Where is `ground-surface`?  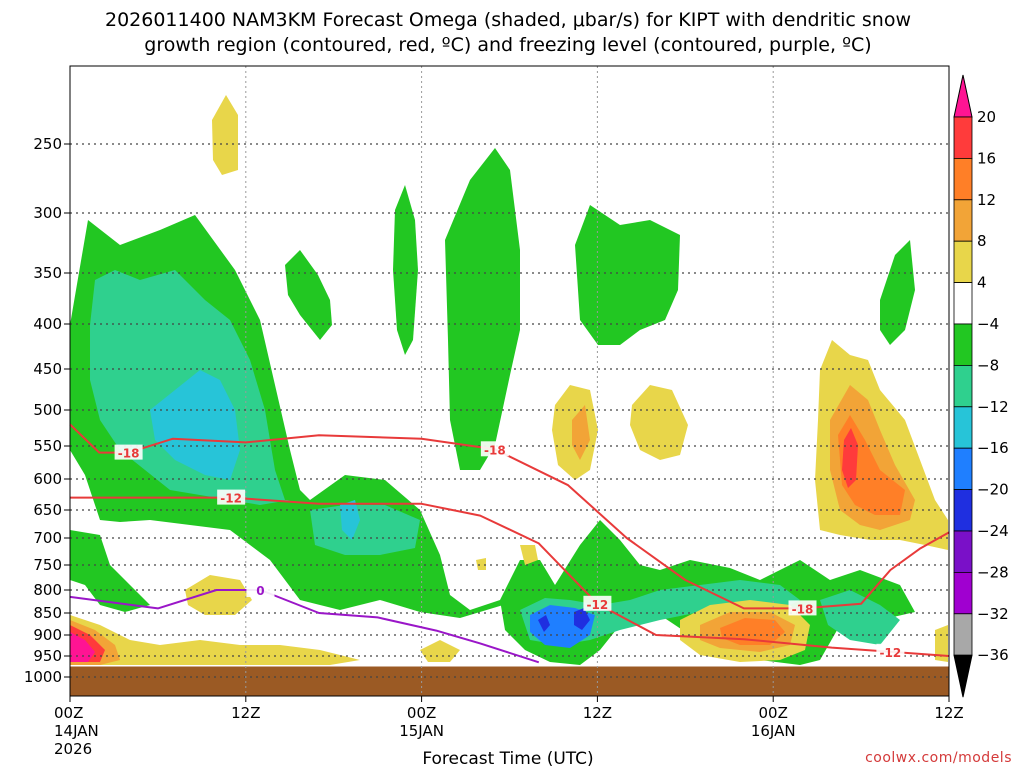
ground-surface is located at coordinates (509, 681).